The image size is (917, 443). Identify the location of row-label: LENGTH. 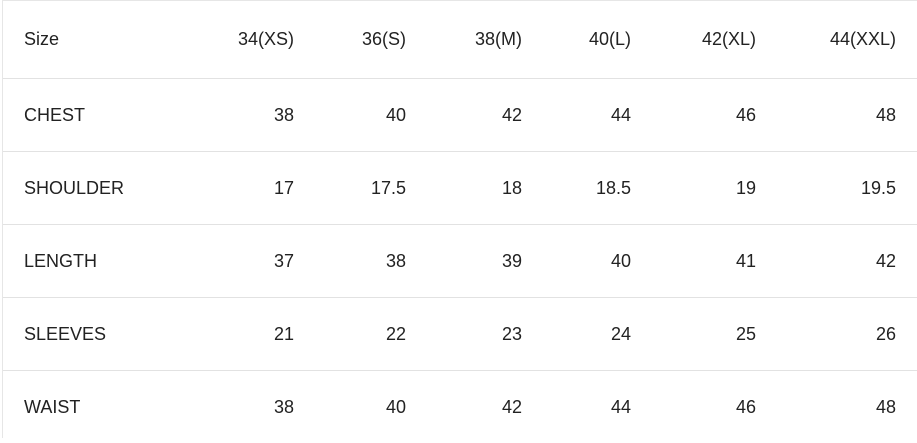
(89, 261).